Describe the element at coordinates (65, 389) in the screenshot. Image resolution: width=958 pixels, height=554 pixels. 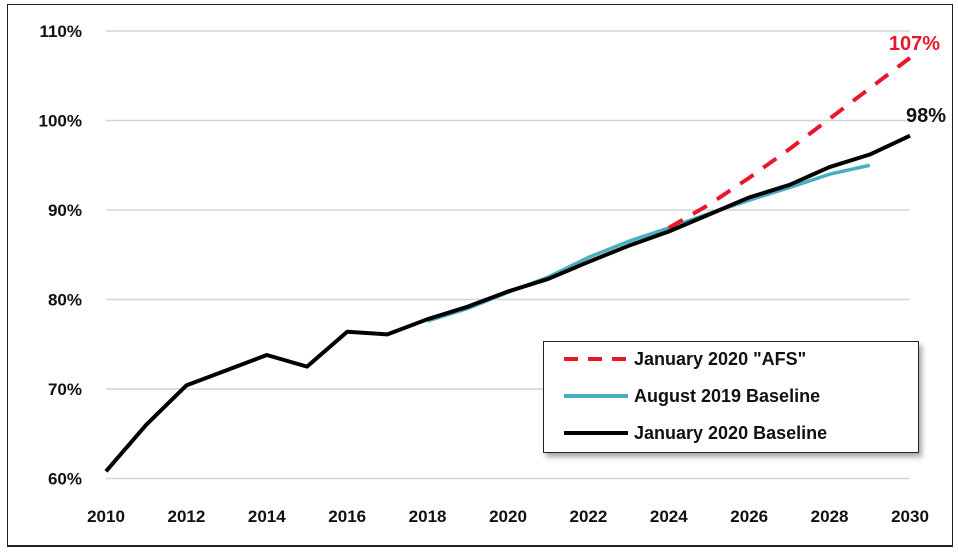
I see `y-tick-label: 70%` at that location.